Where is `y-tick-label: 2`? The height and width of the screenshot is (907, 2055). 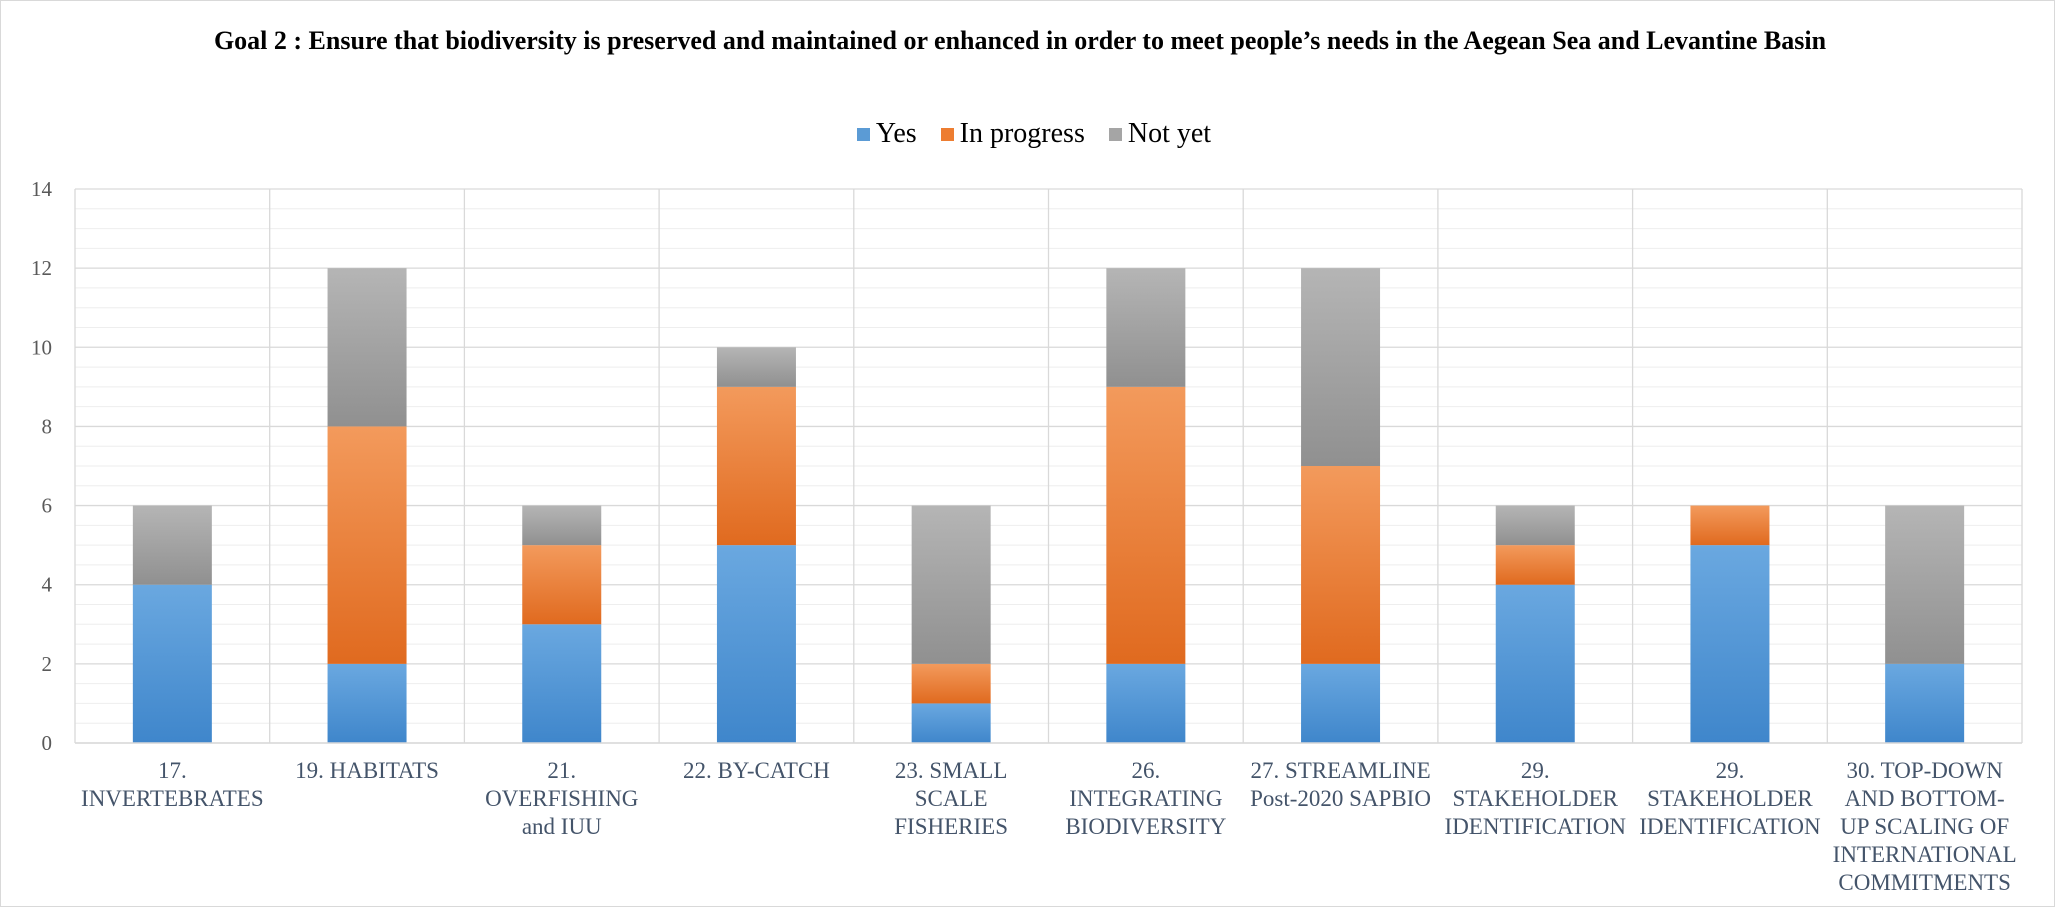 y-tick-label: 2 is located at coordinates (47, 664).